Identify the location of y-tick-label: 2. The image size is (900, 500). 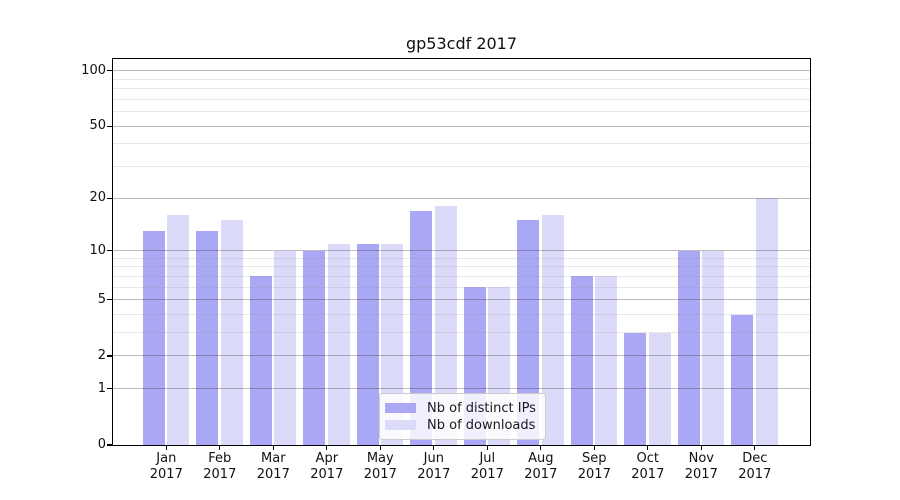
(101, 355).